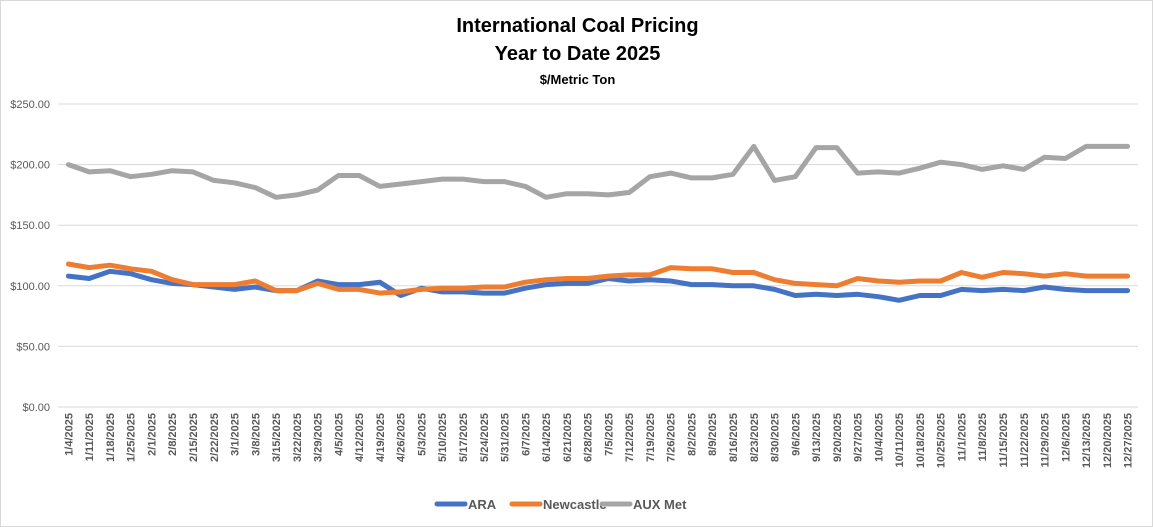 This screenshot has height=527, width=1153. I want to click on x-tick-label: 7/5/2025, so click(609, 434).